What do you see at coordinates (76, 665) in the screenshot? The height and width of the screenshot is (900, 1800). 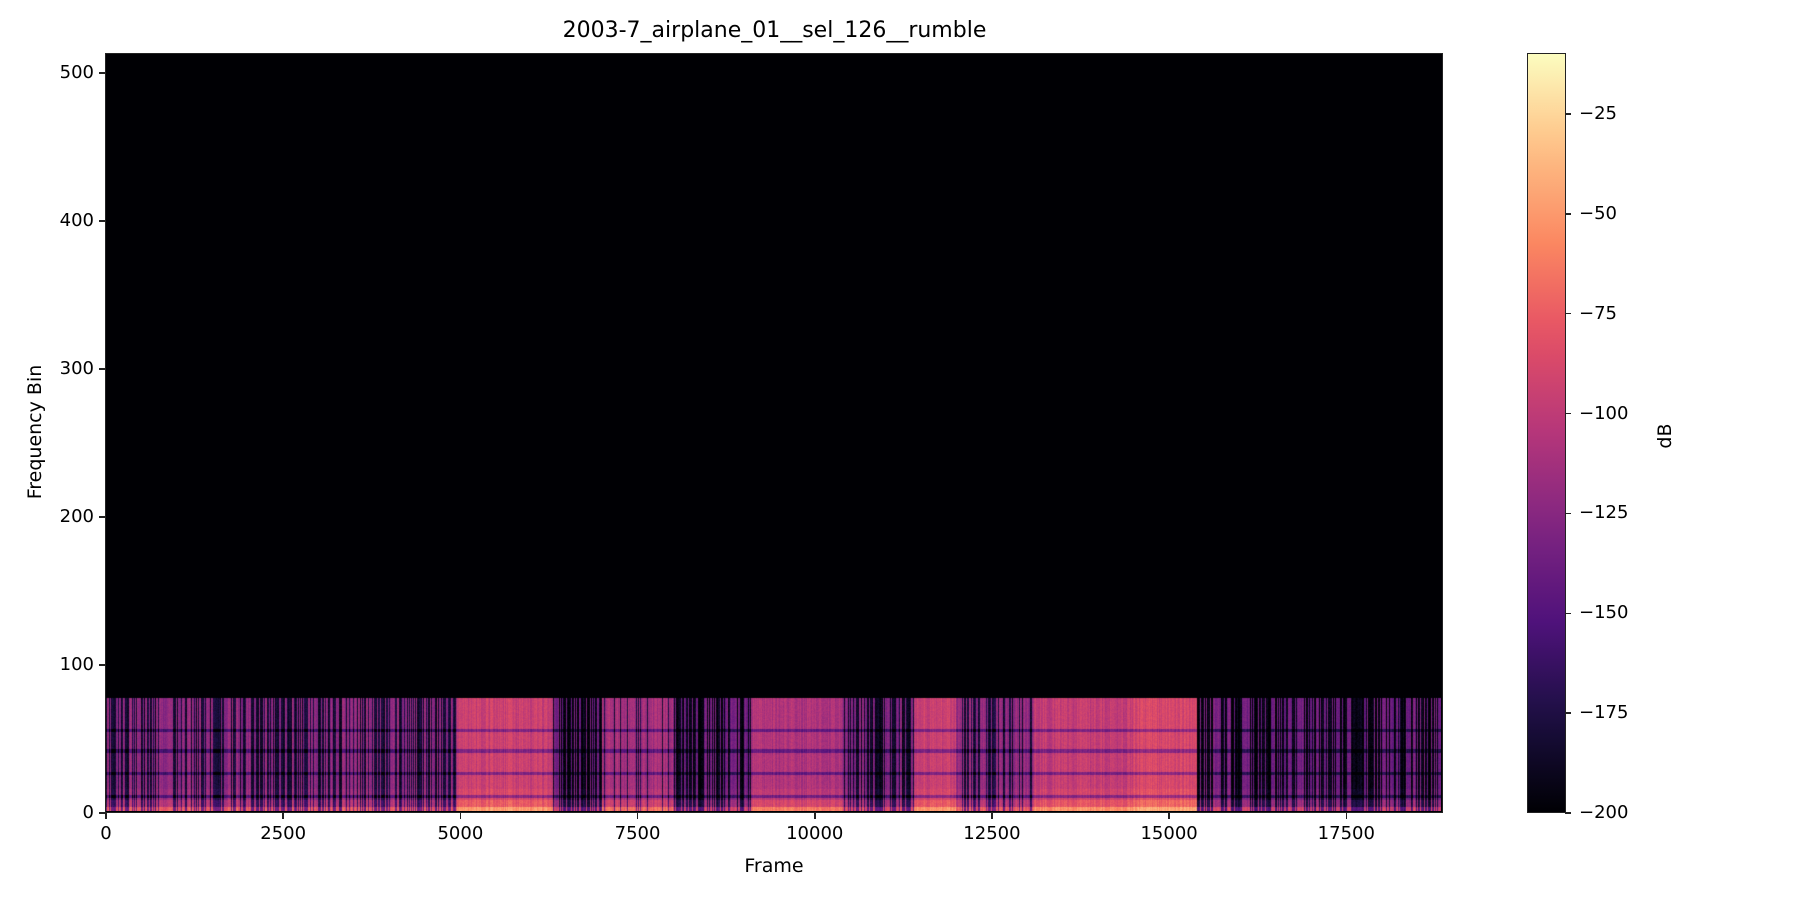 I see `y-tick-label: 100` at bounding box center [76, 665].